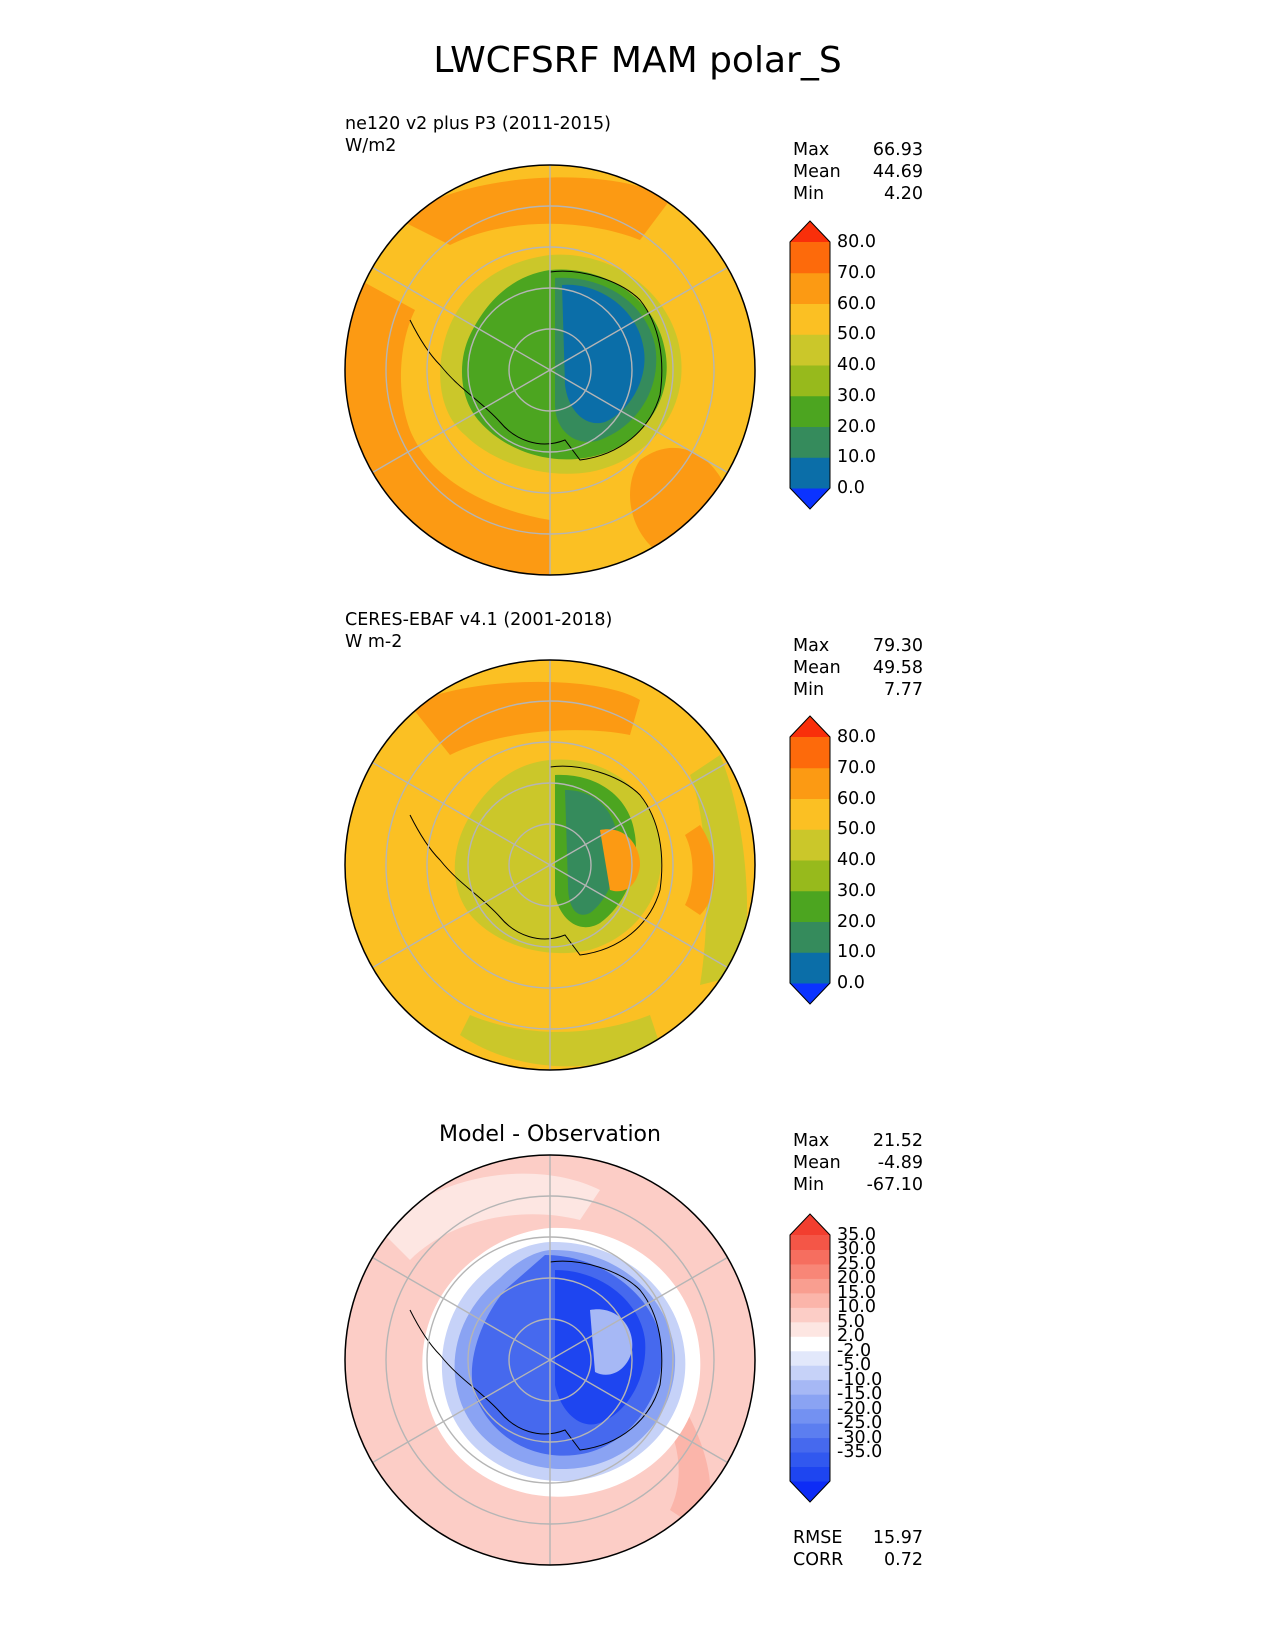  I want to click on colorbar-tick-label: 2.0, so click(851, 1336).